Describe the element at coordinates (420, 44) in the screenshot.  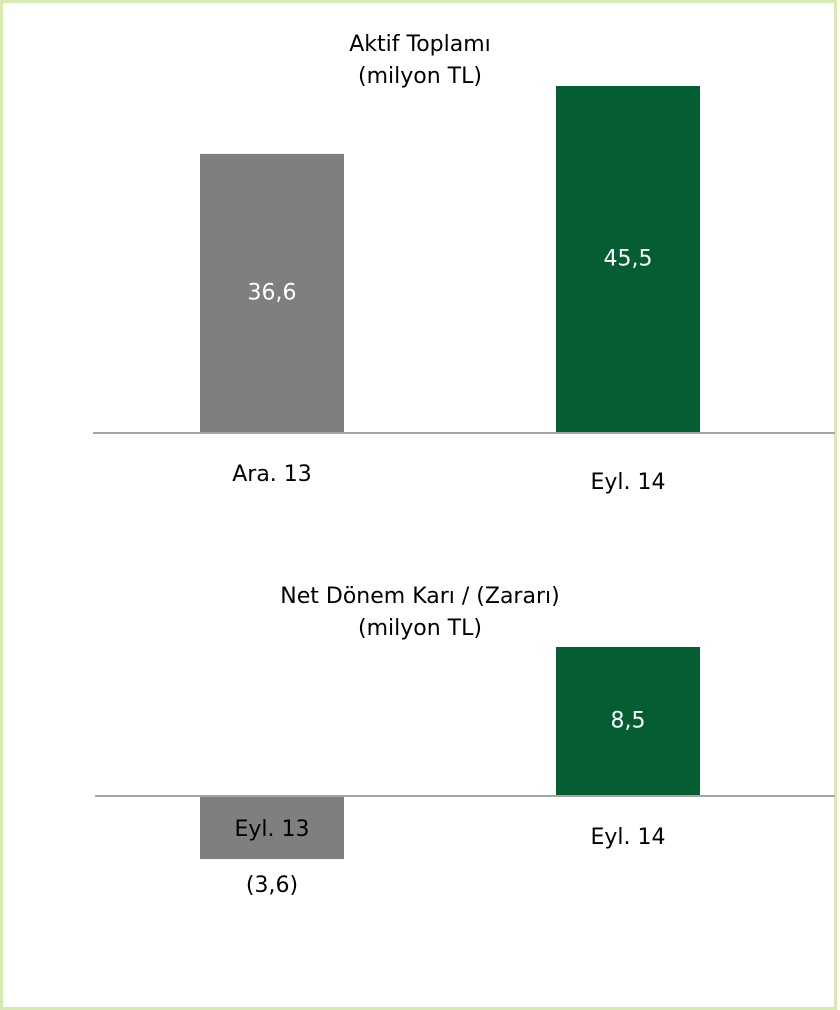
I see `chart-title: Aktif Toplamı` at that location.